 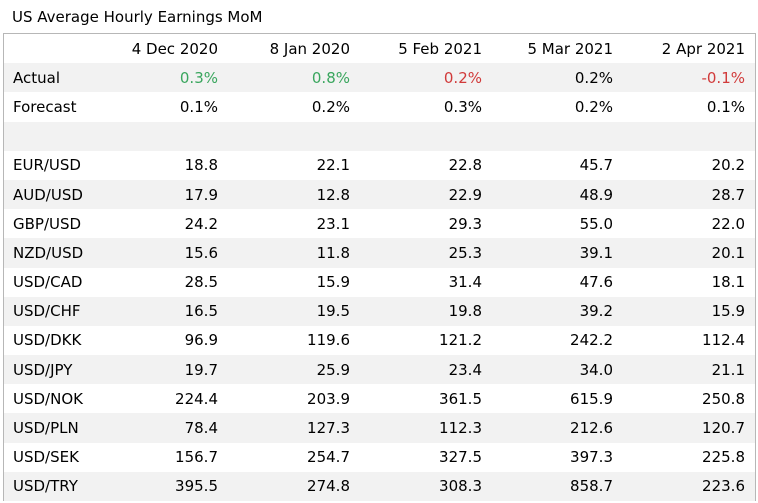 What do you see at coordinates (294, 370) in the screenshot?
I see `table-cell: 25.9` at bounding box center [294, 370].